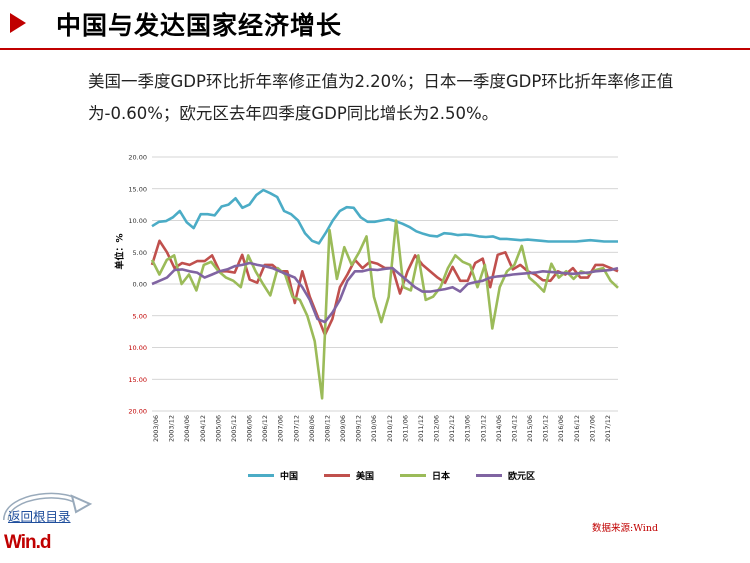 The image size is (750, 563). Describe the element at coordinates (18, 23) in the screenshot. I see `title-arrow-icon` at that location.